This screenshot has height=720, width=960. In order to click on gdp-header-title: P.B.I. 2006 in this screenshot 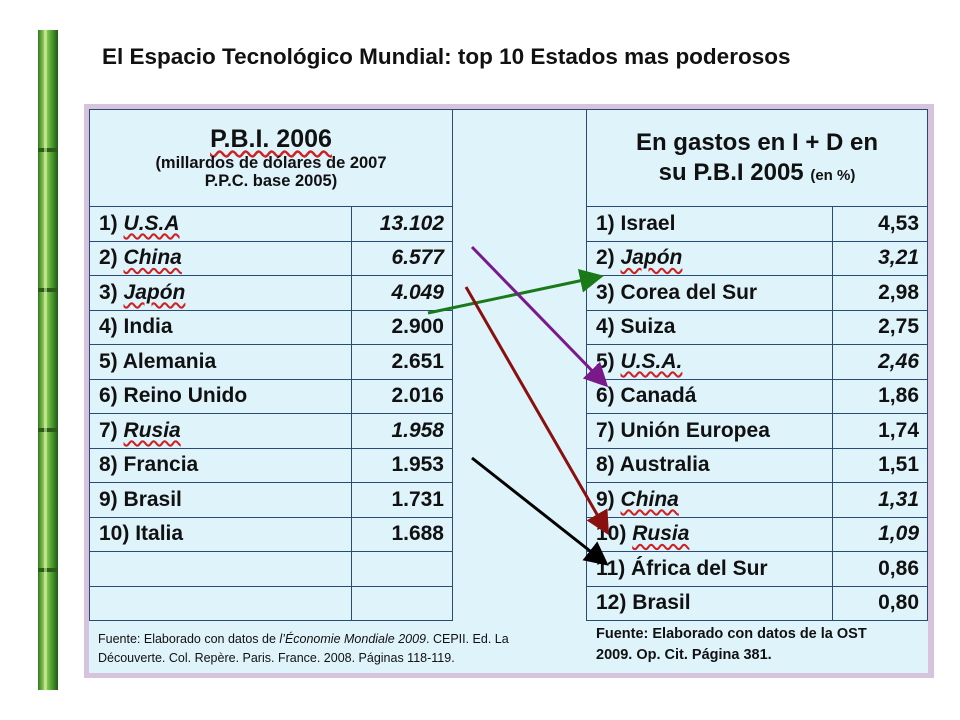, I will do `click(271, 139)`.